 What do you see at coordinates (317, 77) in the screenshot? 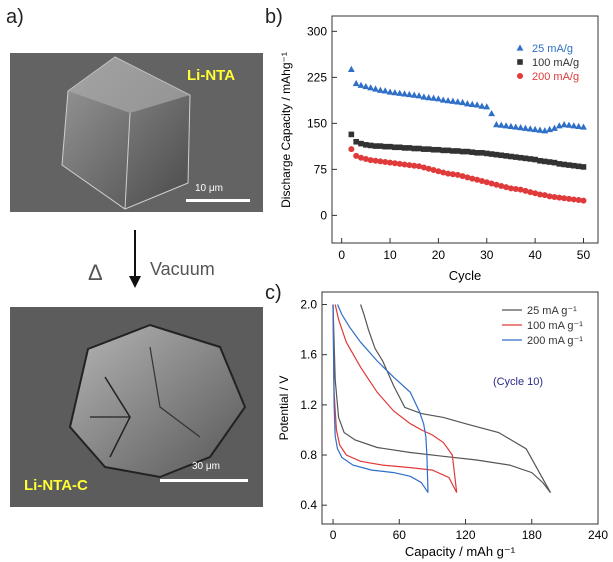
I see `b-ytick-label: 225` at bounding box center [317, 77].